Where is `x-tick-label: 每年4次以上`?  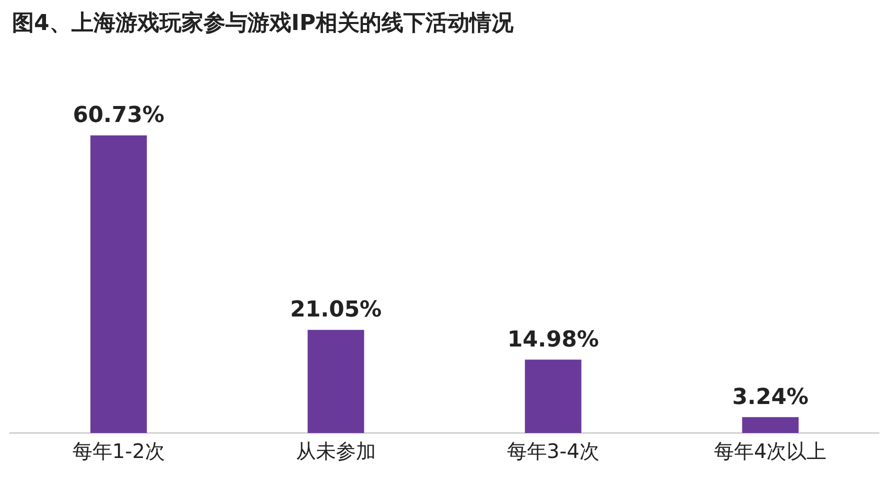 x-tick-label: 每年4次以上 is located at coordinates (770, 451).